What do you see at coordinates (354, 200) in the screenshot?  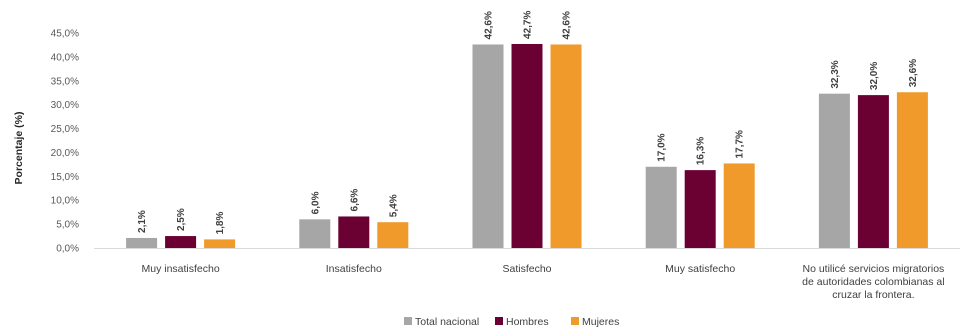 I see `data-label: 6,6%` at bounding box center [354, 200].